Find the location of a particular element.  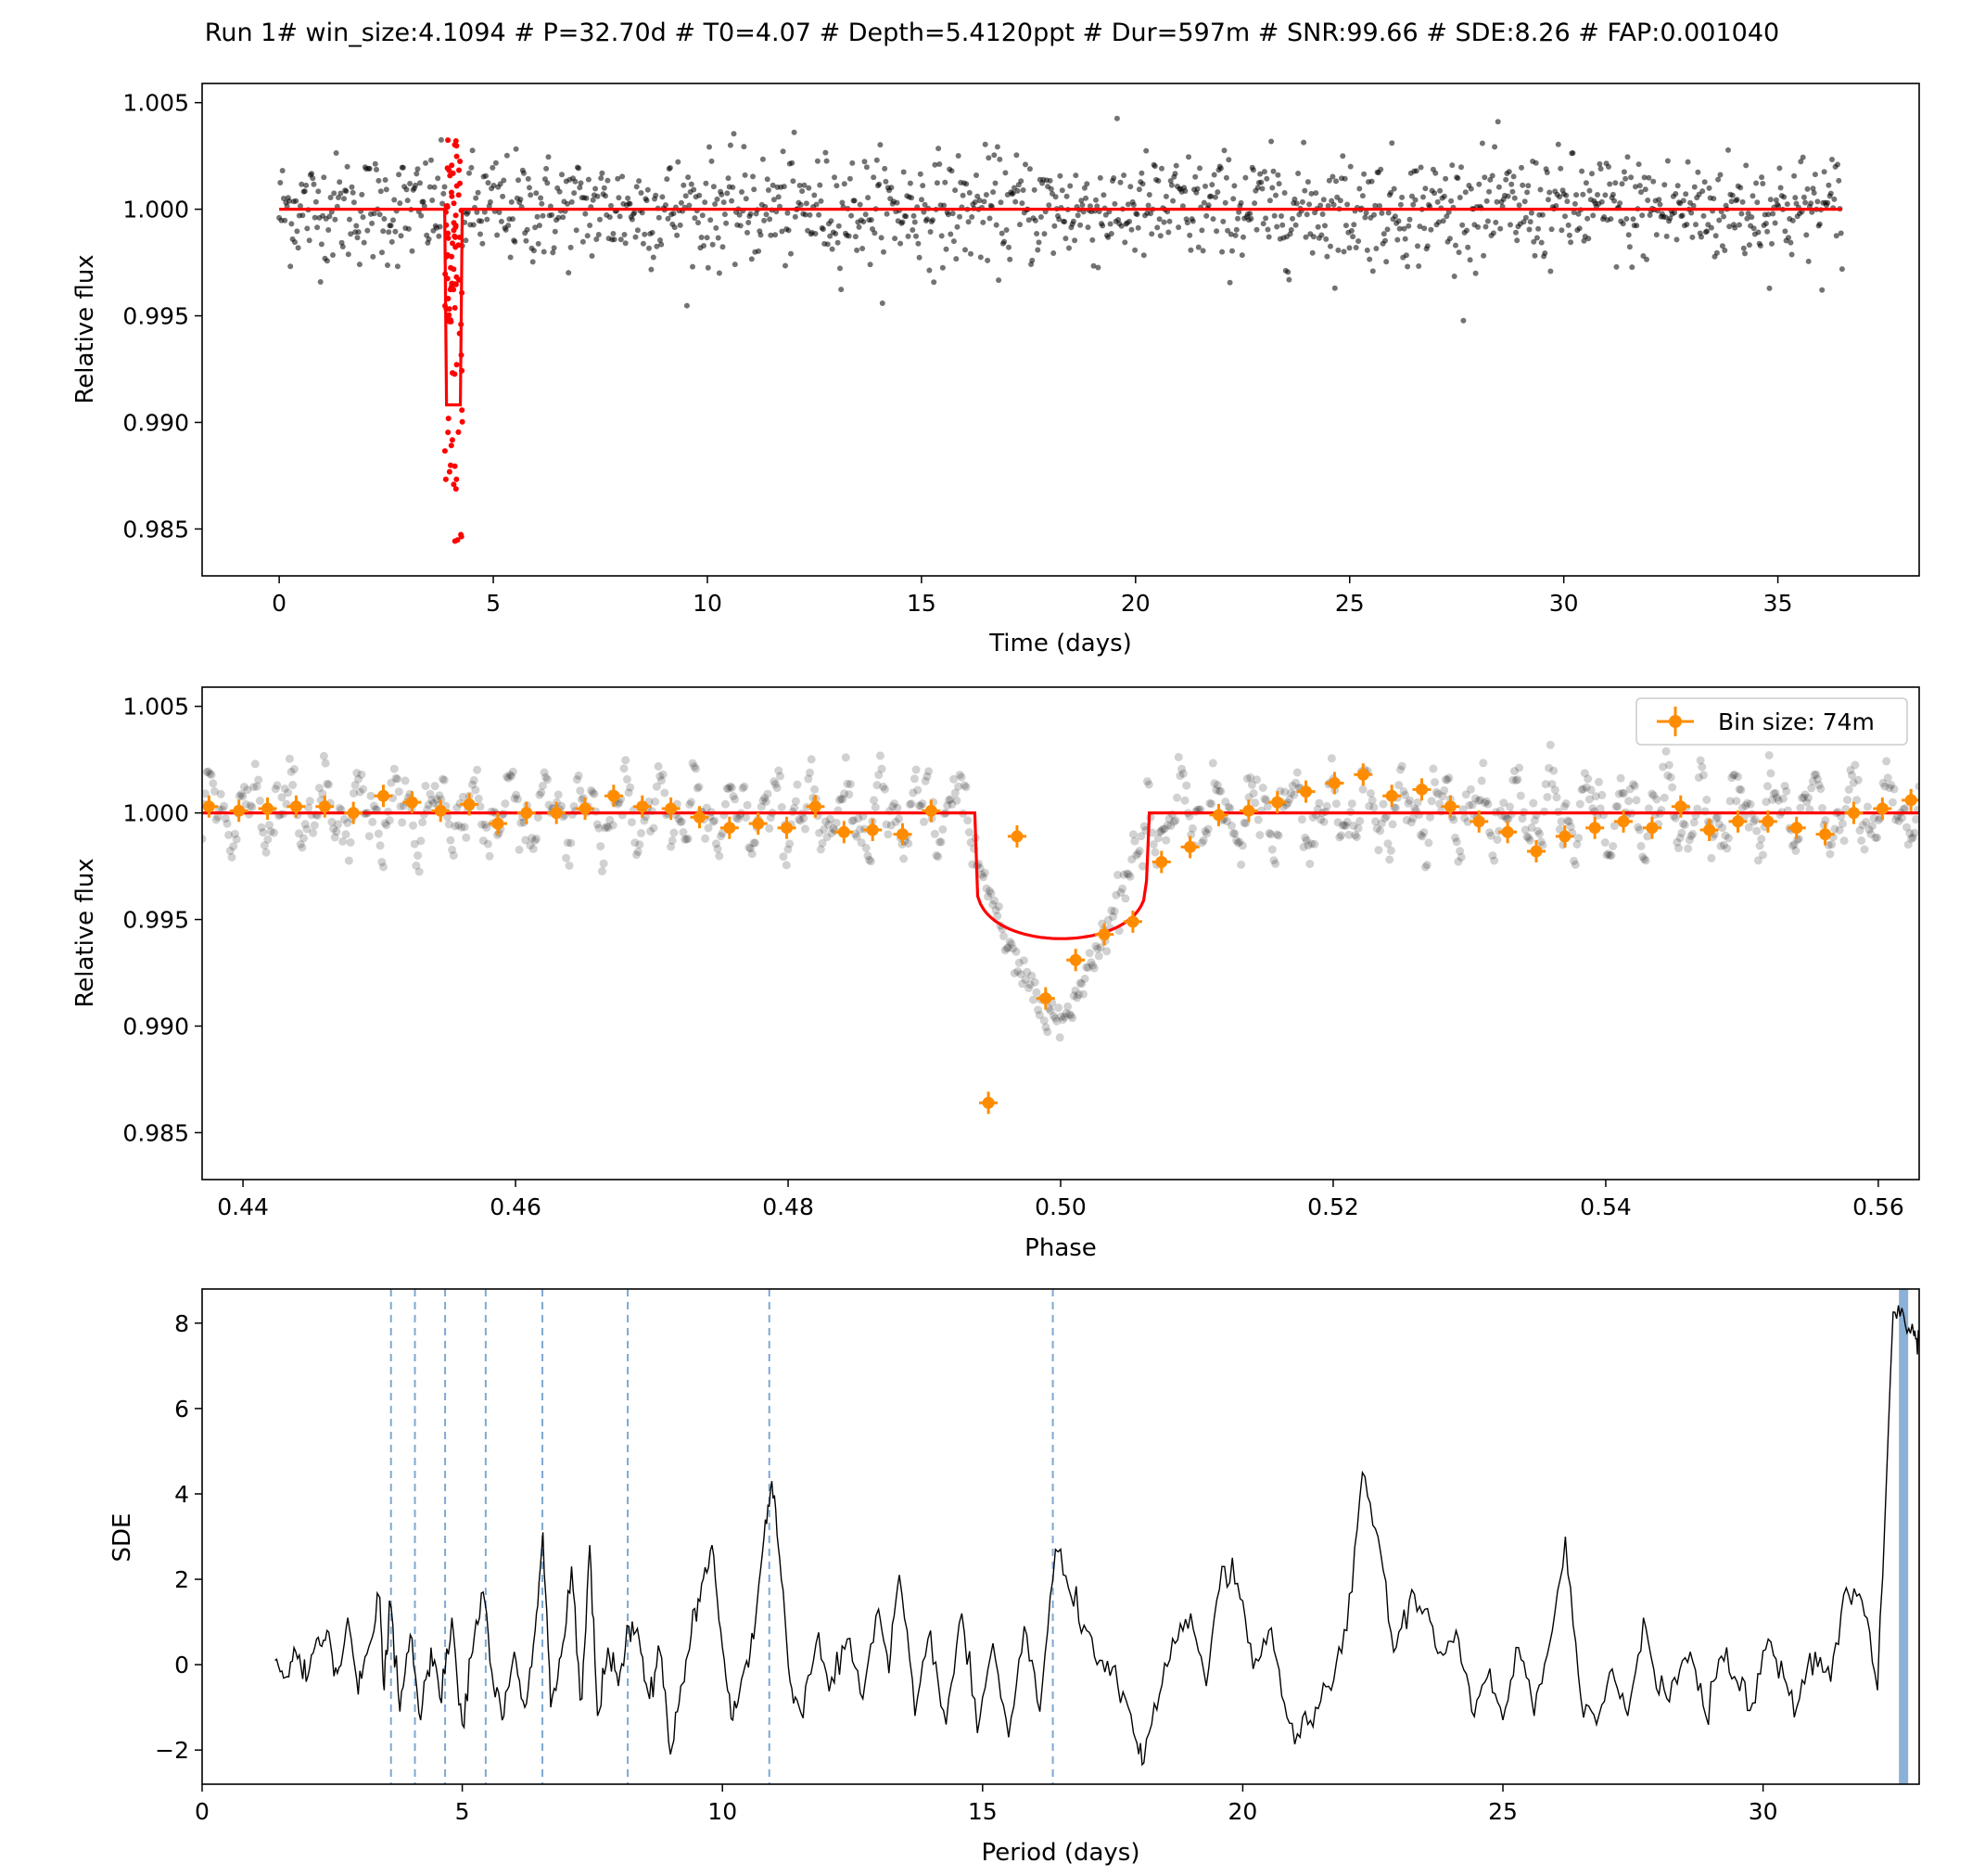

phase-ytick-label: 0.995 is located at coordinates (155, 921).